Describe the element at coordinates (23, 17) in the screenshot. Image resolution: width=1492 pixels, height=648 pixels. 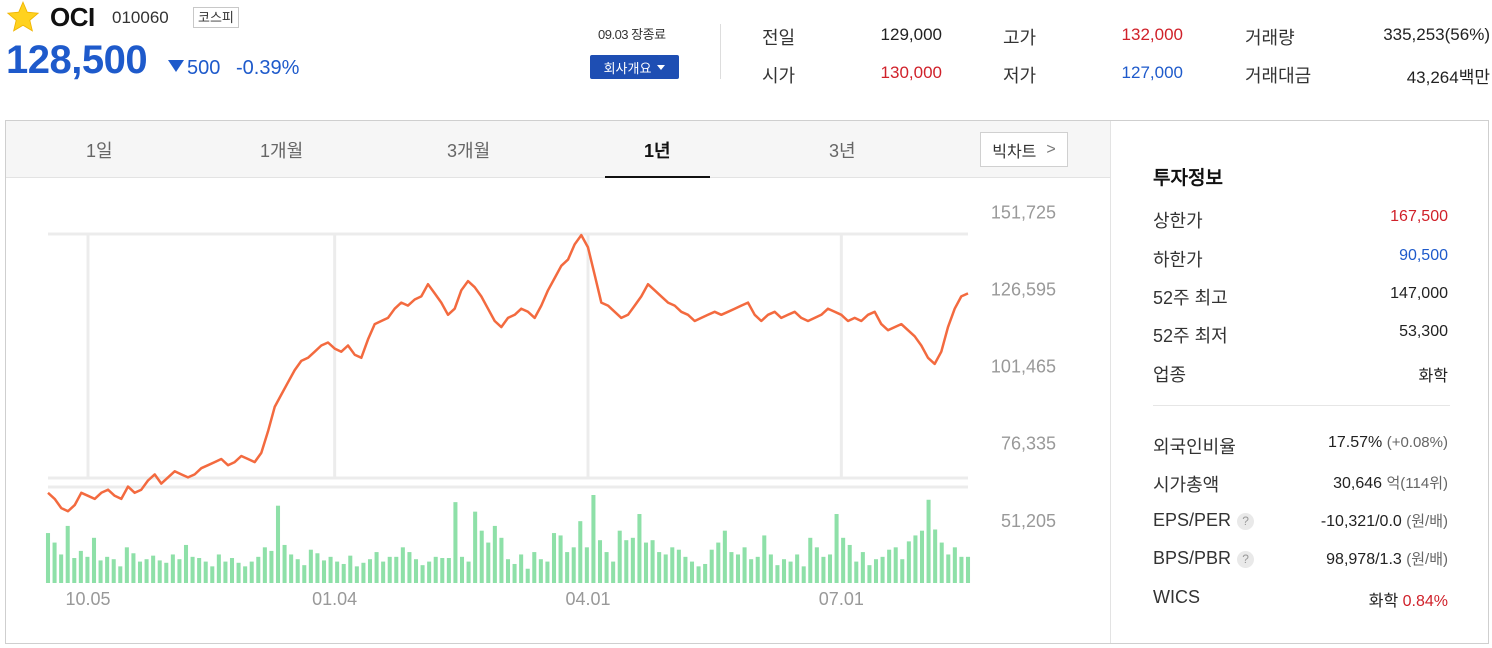
I see `star-icon` at that location.